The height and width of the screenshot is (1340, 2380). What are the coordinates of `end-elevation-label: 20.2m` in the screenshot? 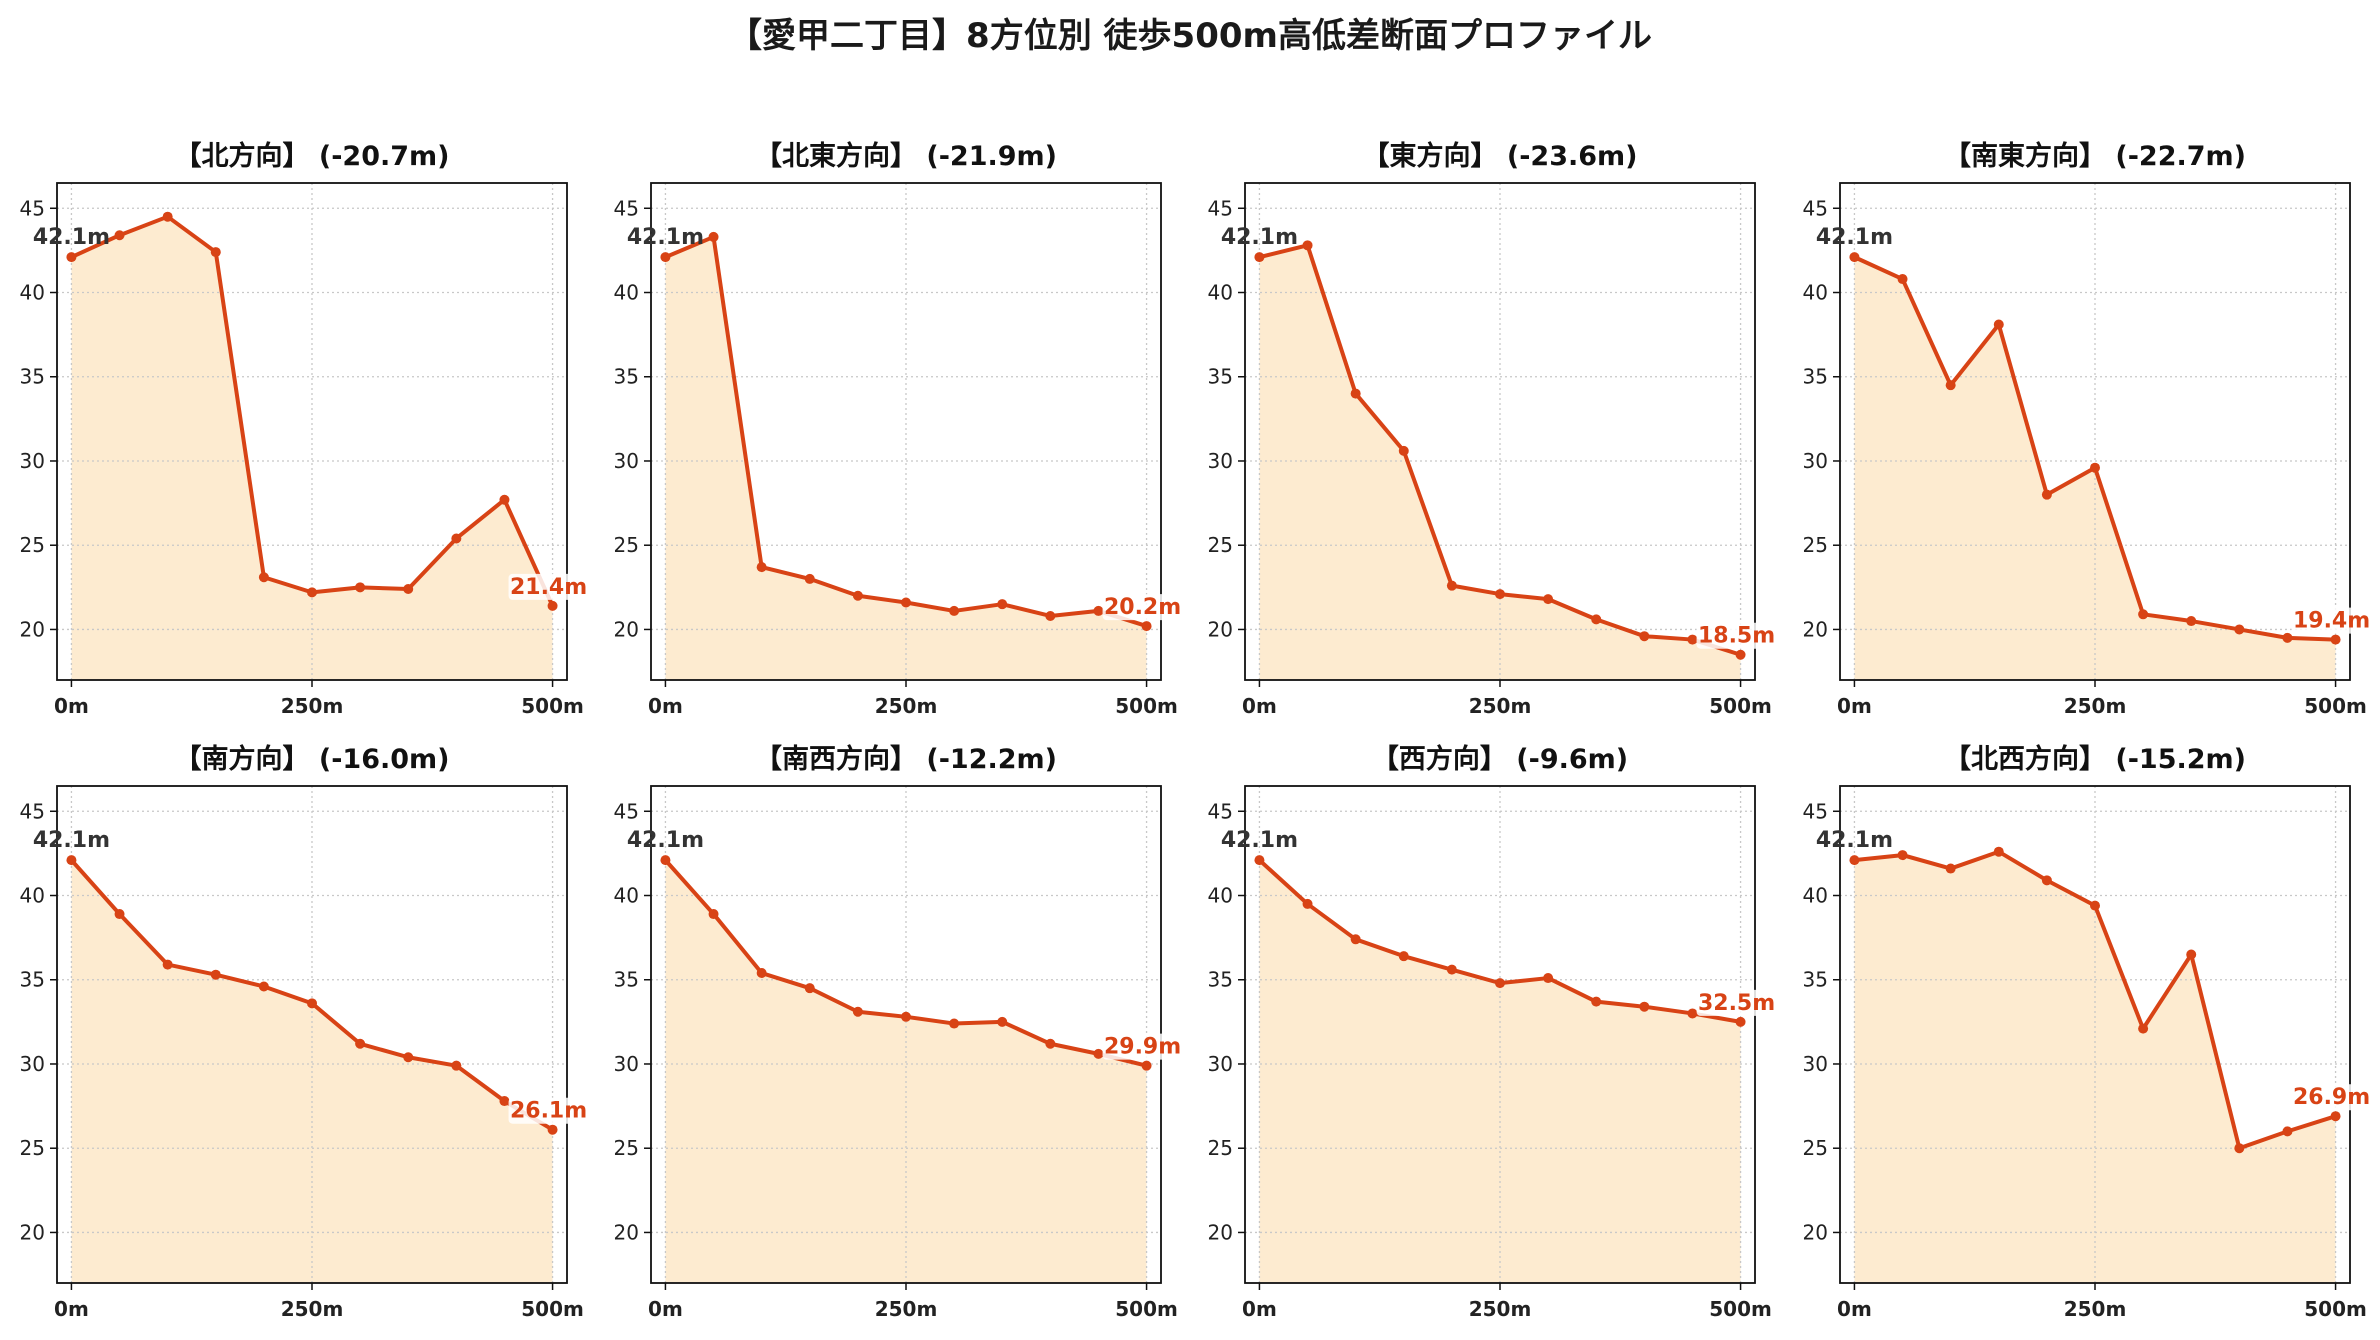 It's located at (1142, 607).